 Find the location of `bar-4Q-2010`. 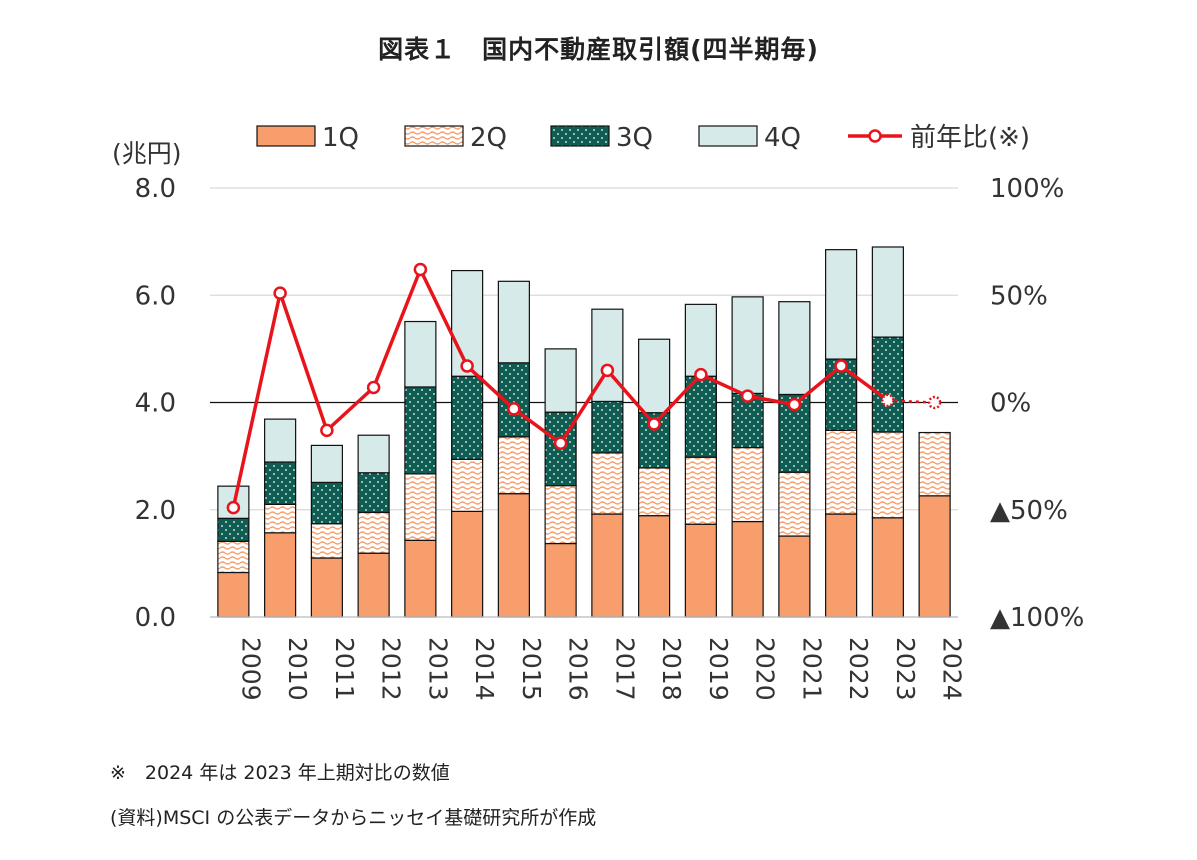

bar-4Q-2010 is located at coordinates (280, 440).